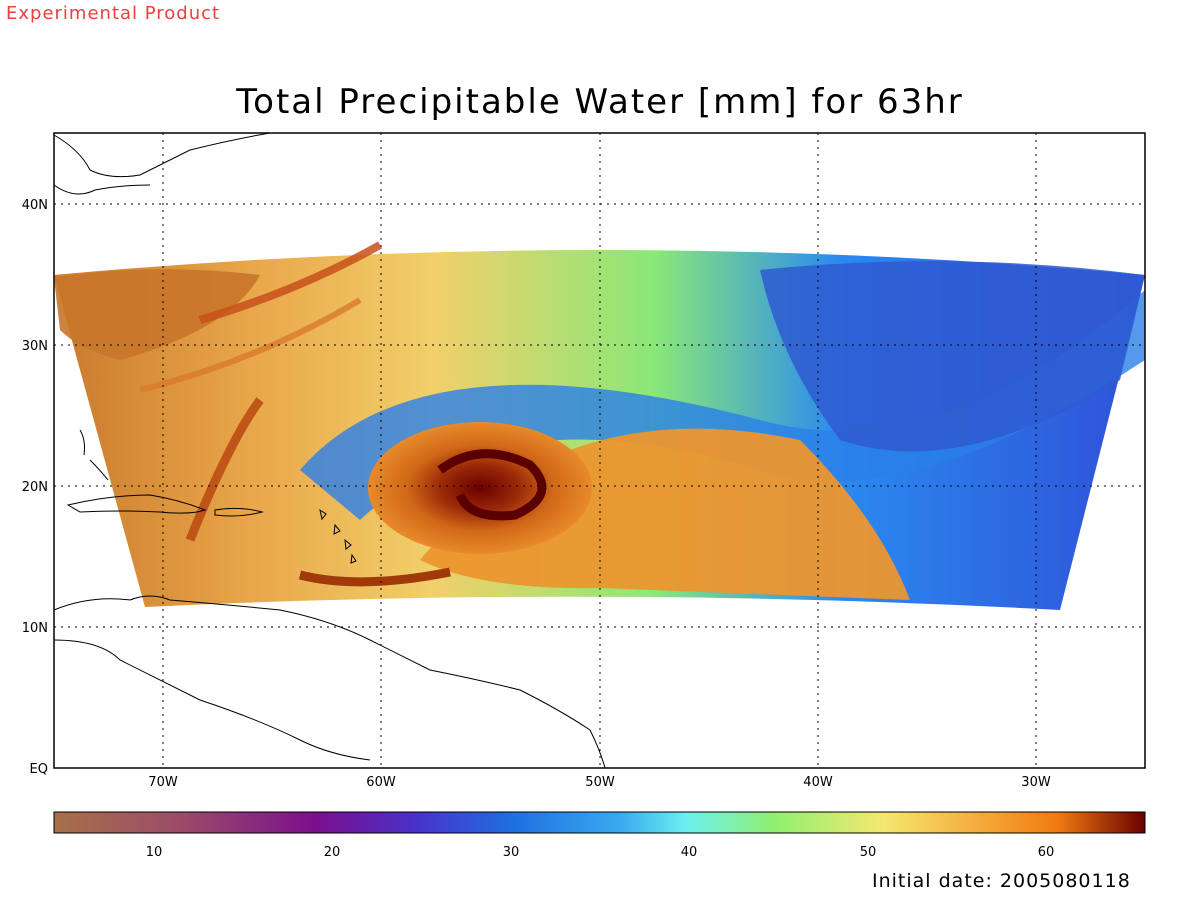  Describe the element at coordinates (35, 205) in the screenshot. I see `lat-label: 40N` at that location.